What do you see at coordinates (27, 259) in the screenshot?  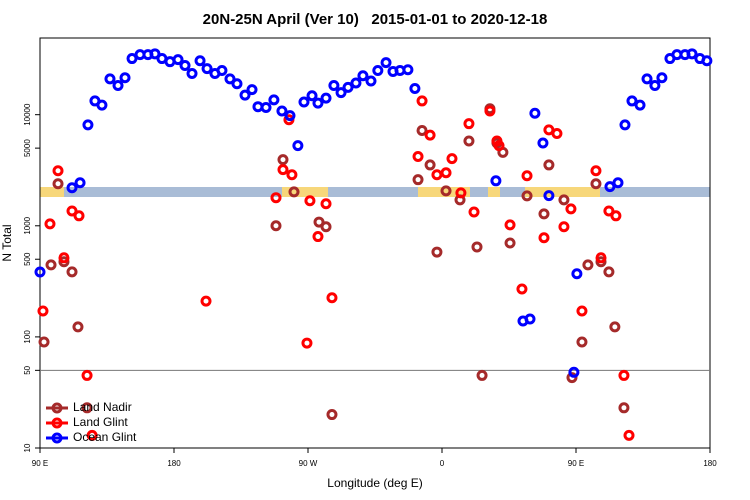 I see `y-tick-label: 500` at bounding box center [27, 259].